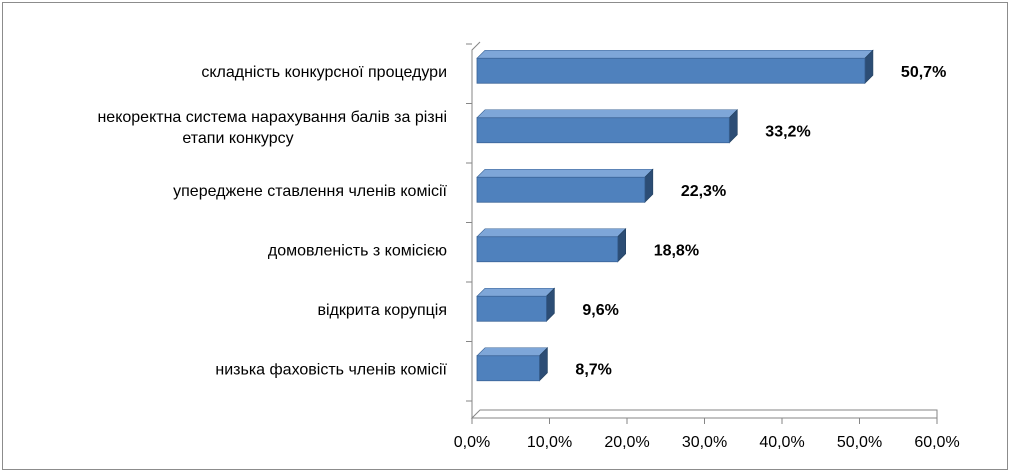 The image size is (1012, 474). What do you see at coordinates (923, 72) in the screenshot?
I see `bar-value-label: 50,7%` at bounding box center [923, 72].